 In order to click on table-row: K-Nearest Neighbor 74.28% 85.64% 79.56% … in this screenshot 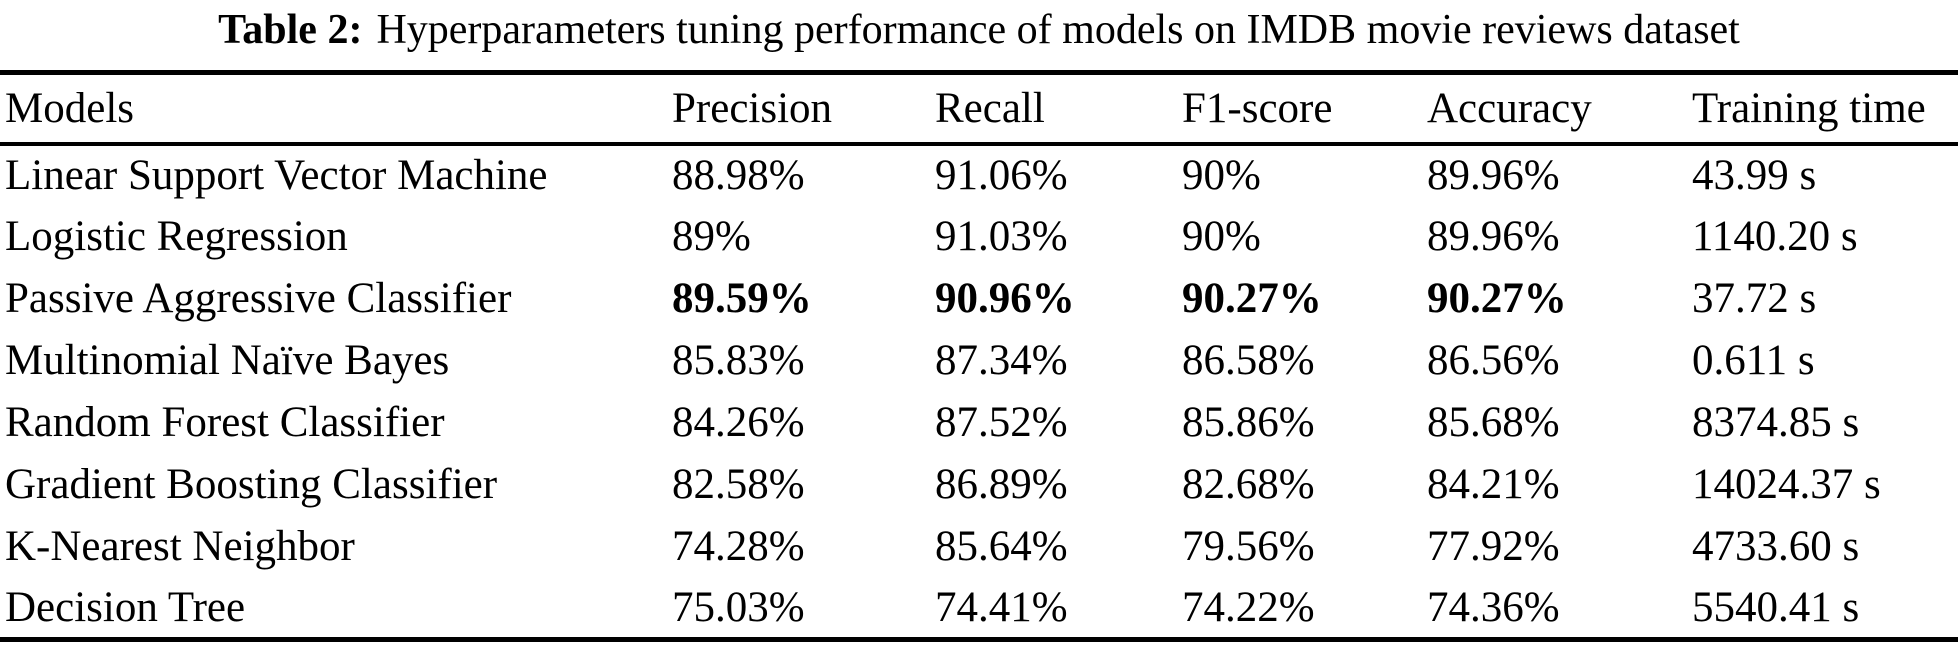, I will do `click(979, 547)`.